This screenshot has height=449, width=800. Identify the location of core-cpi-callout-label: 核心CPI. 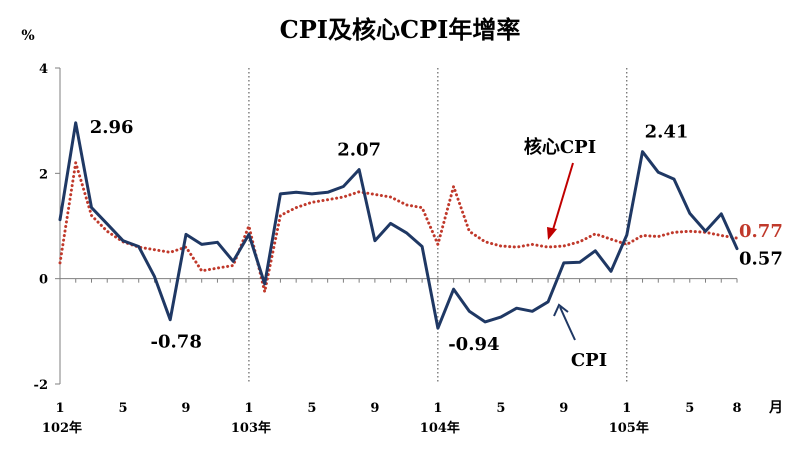
(560, 147).